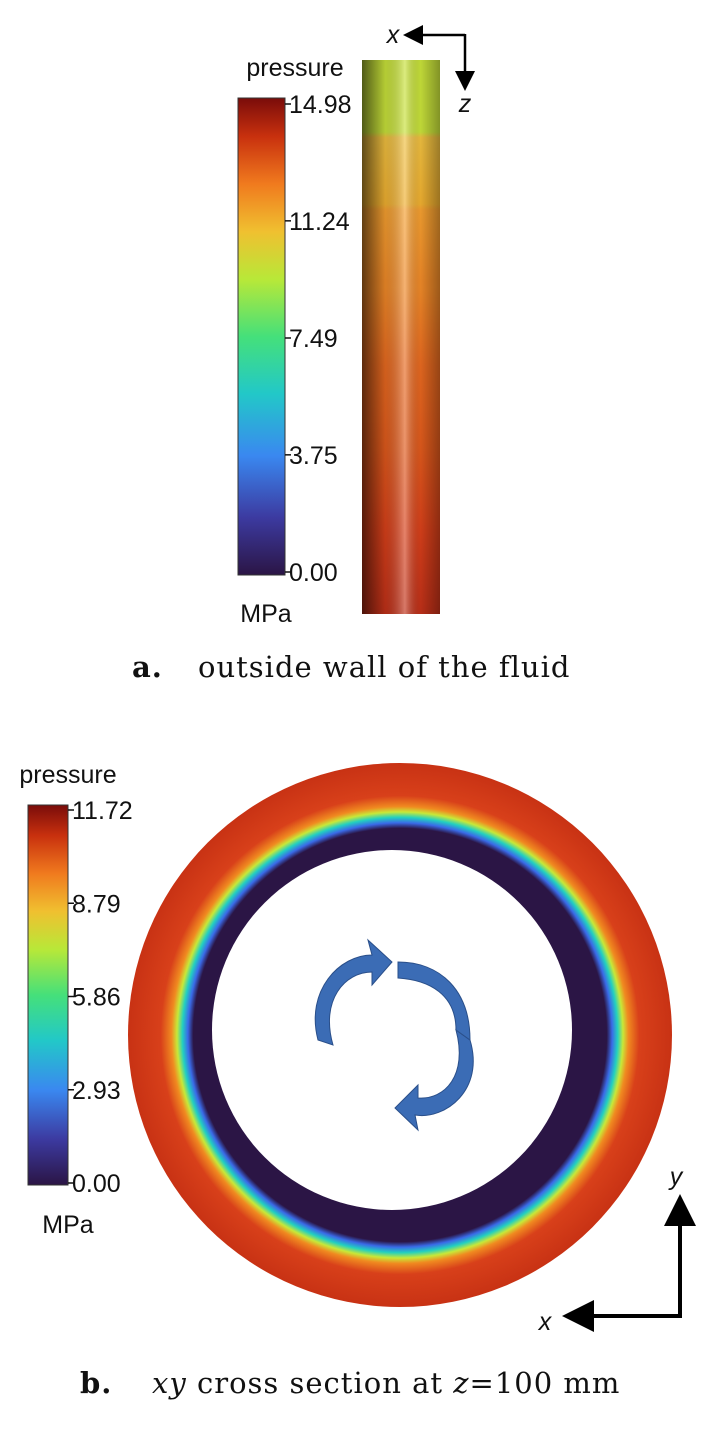 Image resolution: width=711 pixels, height=1450 pixels. What do you see at coordinates (676, 1177) in the screenshot?
I see `axis-label: y` at bounding box center [676, 1177].